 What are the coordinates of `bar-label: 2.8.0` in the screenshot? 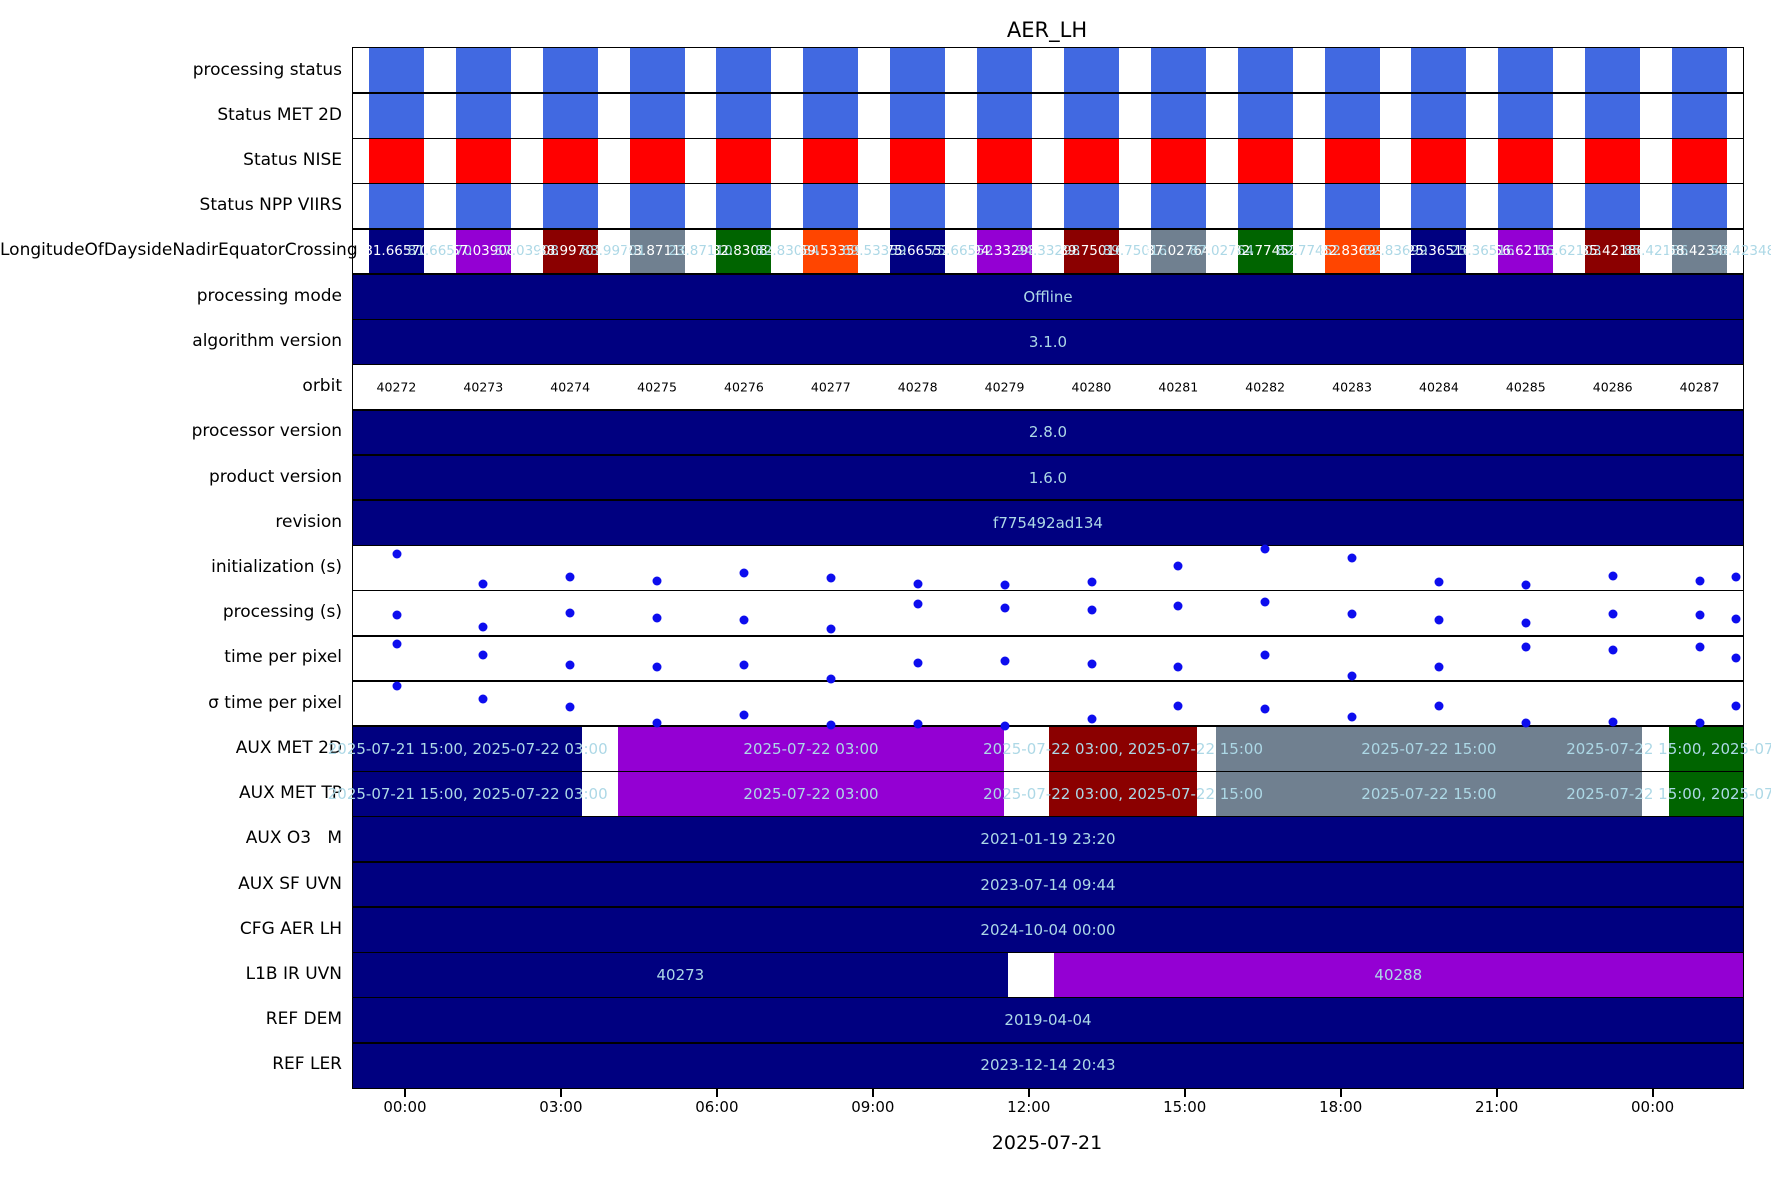 It's located at (1048, 432).